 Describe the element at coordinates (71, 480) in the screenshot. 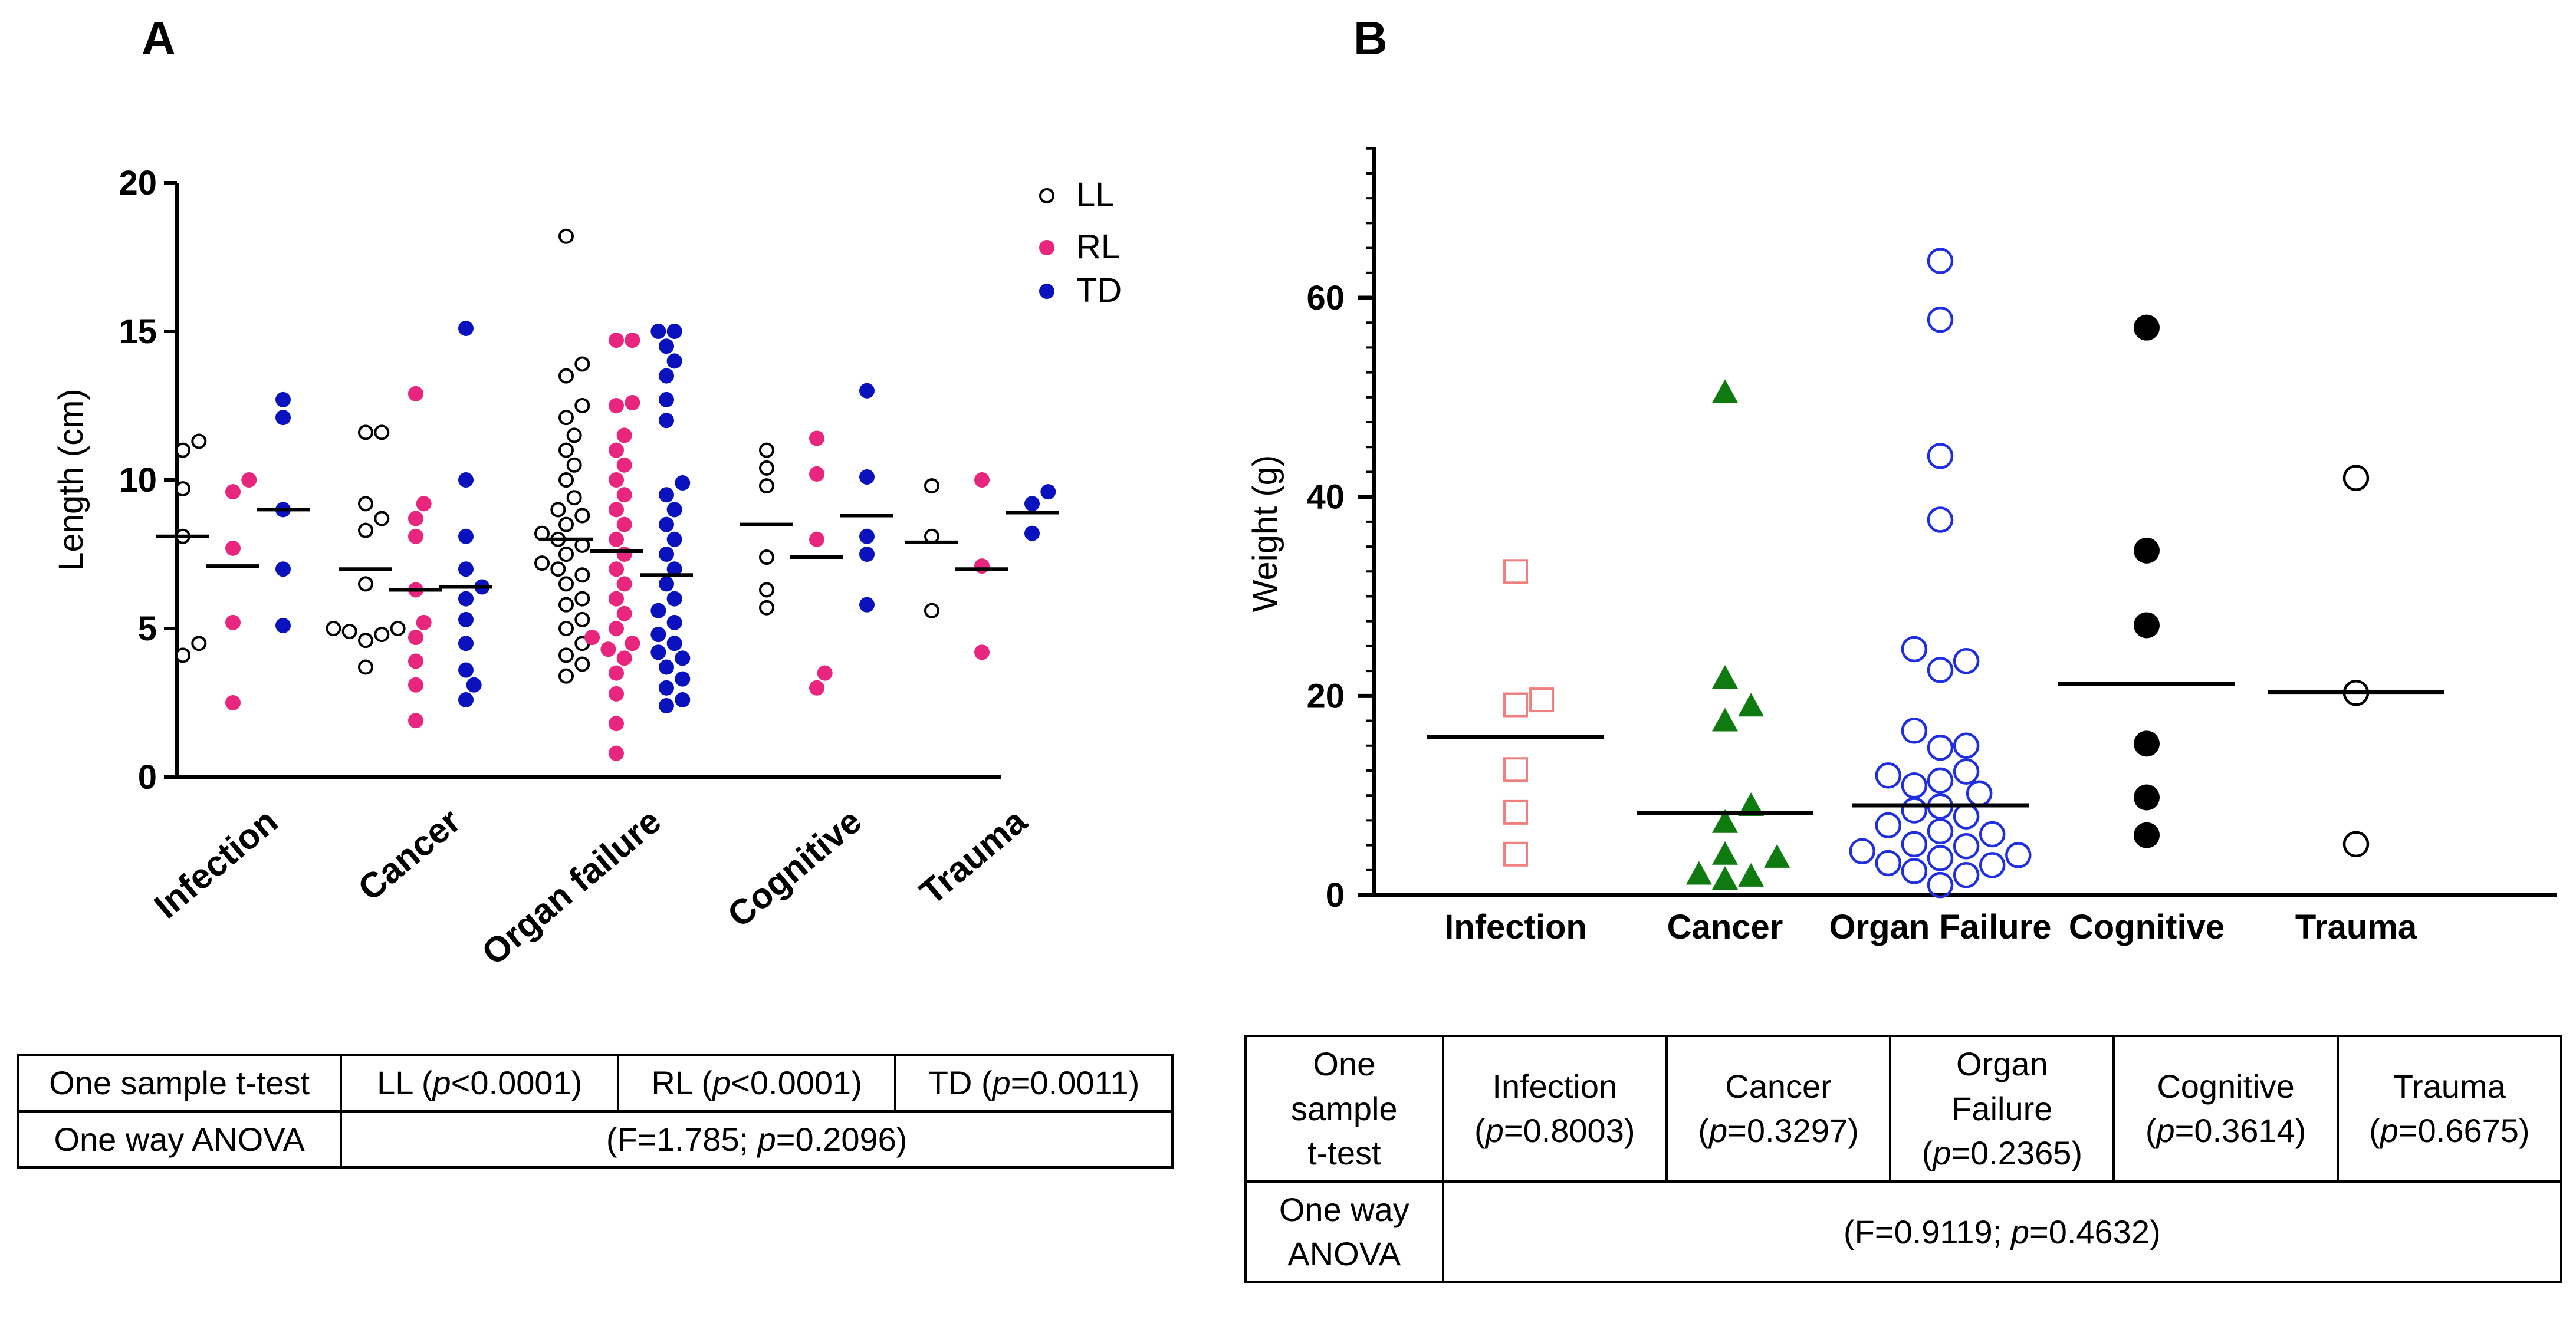

I see `panel-a-y-label: Length (cm)` at that location.